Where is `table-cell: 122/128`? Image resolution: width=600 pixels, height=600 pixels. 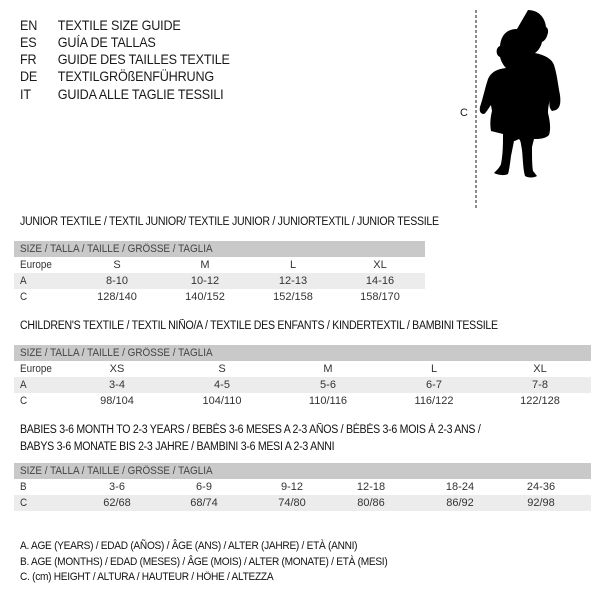
table-cell: 122/128 is located at coordinates (540, 401).